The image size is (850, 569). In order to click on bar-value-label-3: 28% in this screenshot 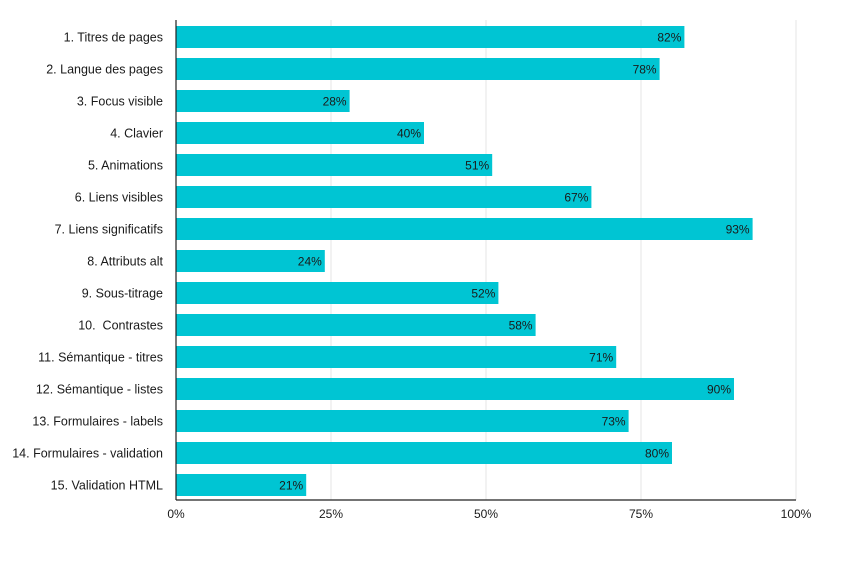, I will do `click(335, 102)`.